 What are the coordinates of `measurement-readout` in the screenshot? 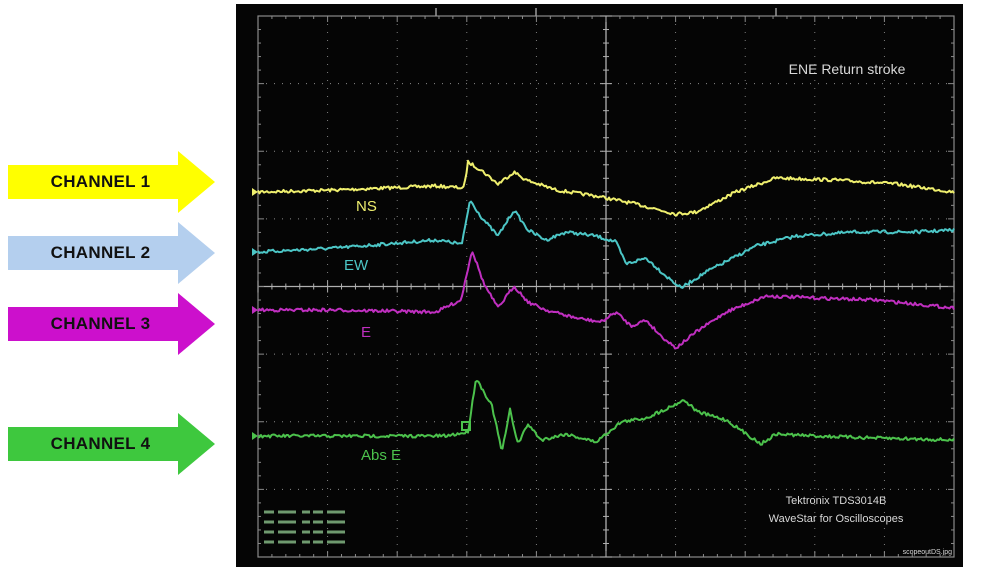 It's located at (305, 527).